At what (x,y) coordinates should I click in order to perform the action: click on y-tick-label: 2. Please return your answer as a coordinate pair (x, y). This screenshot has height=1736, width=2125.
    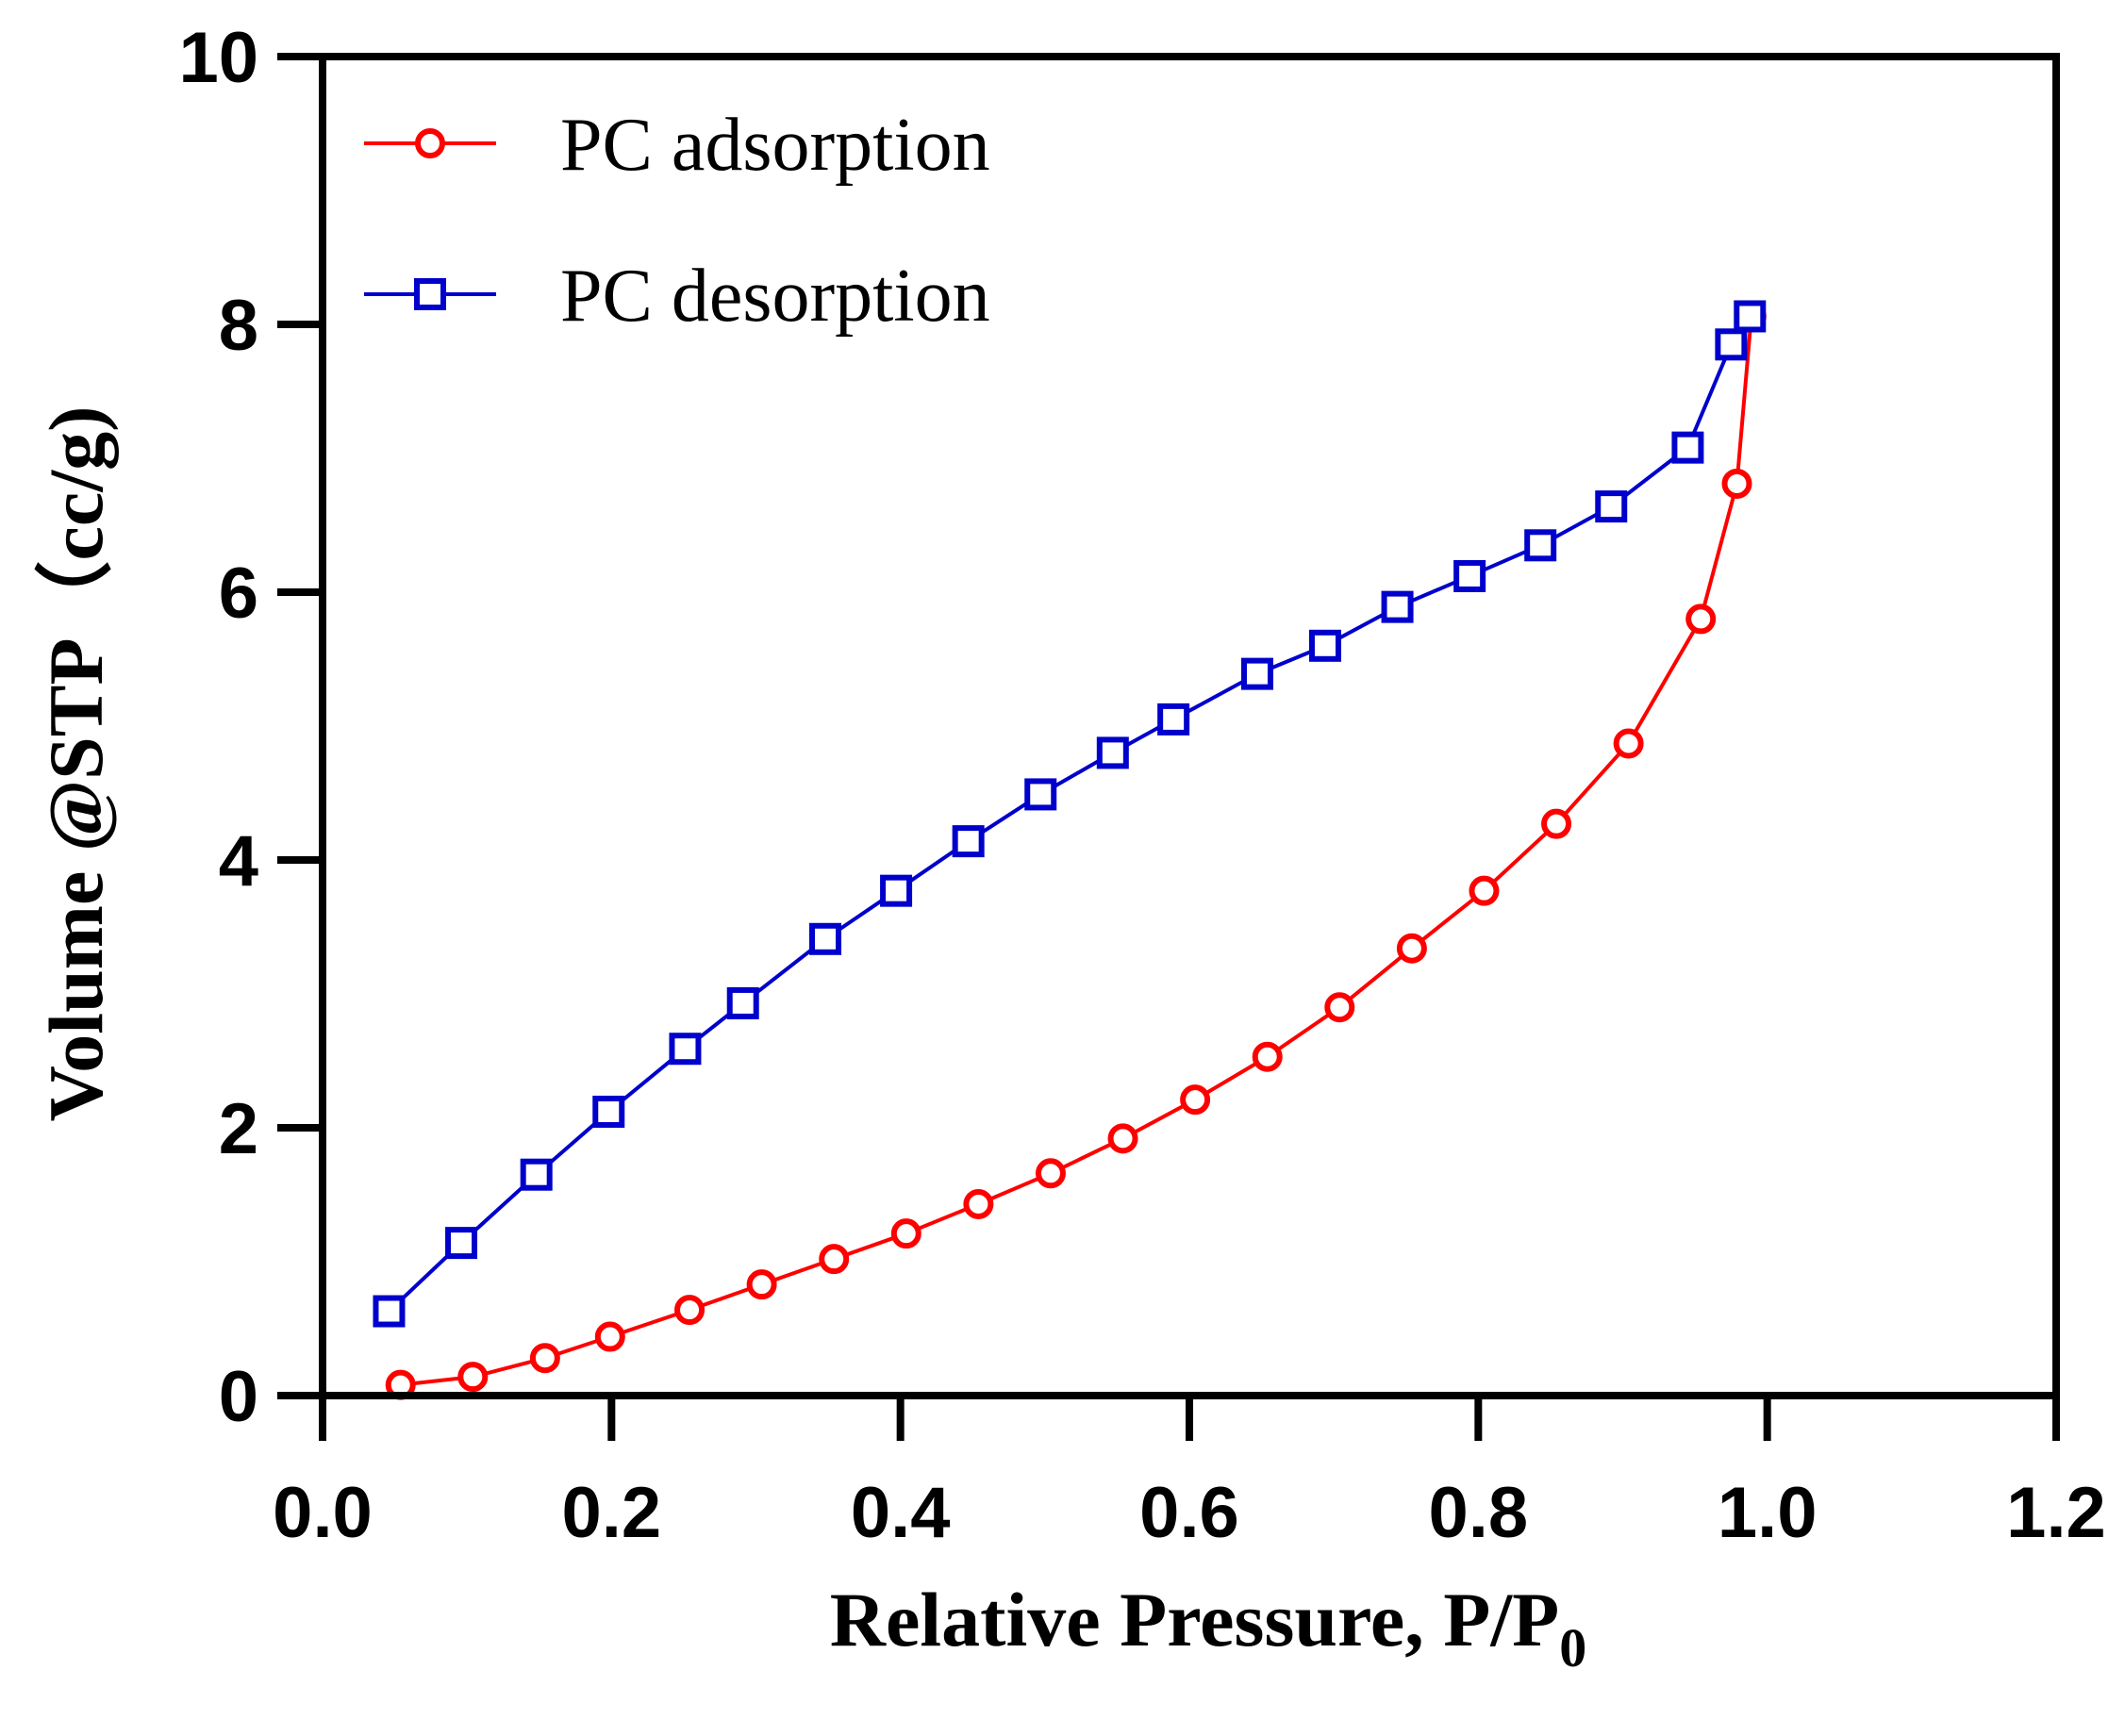
    Looking at the image, I should click on (239, 1129).